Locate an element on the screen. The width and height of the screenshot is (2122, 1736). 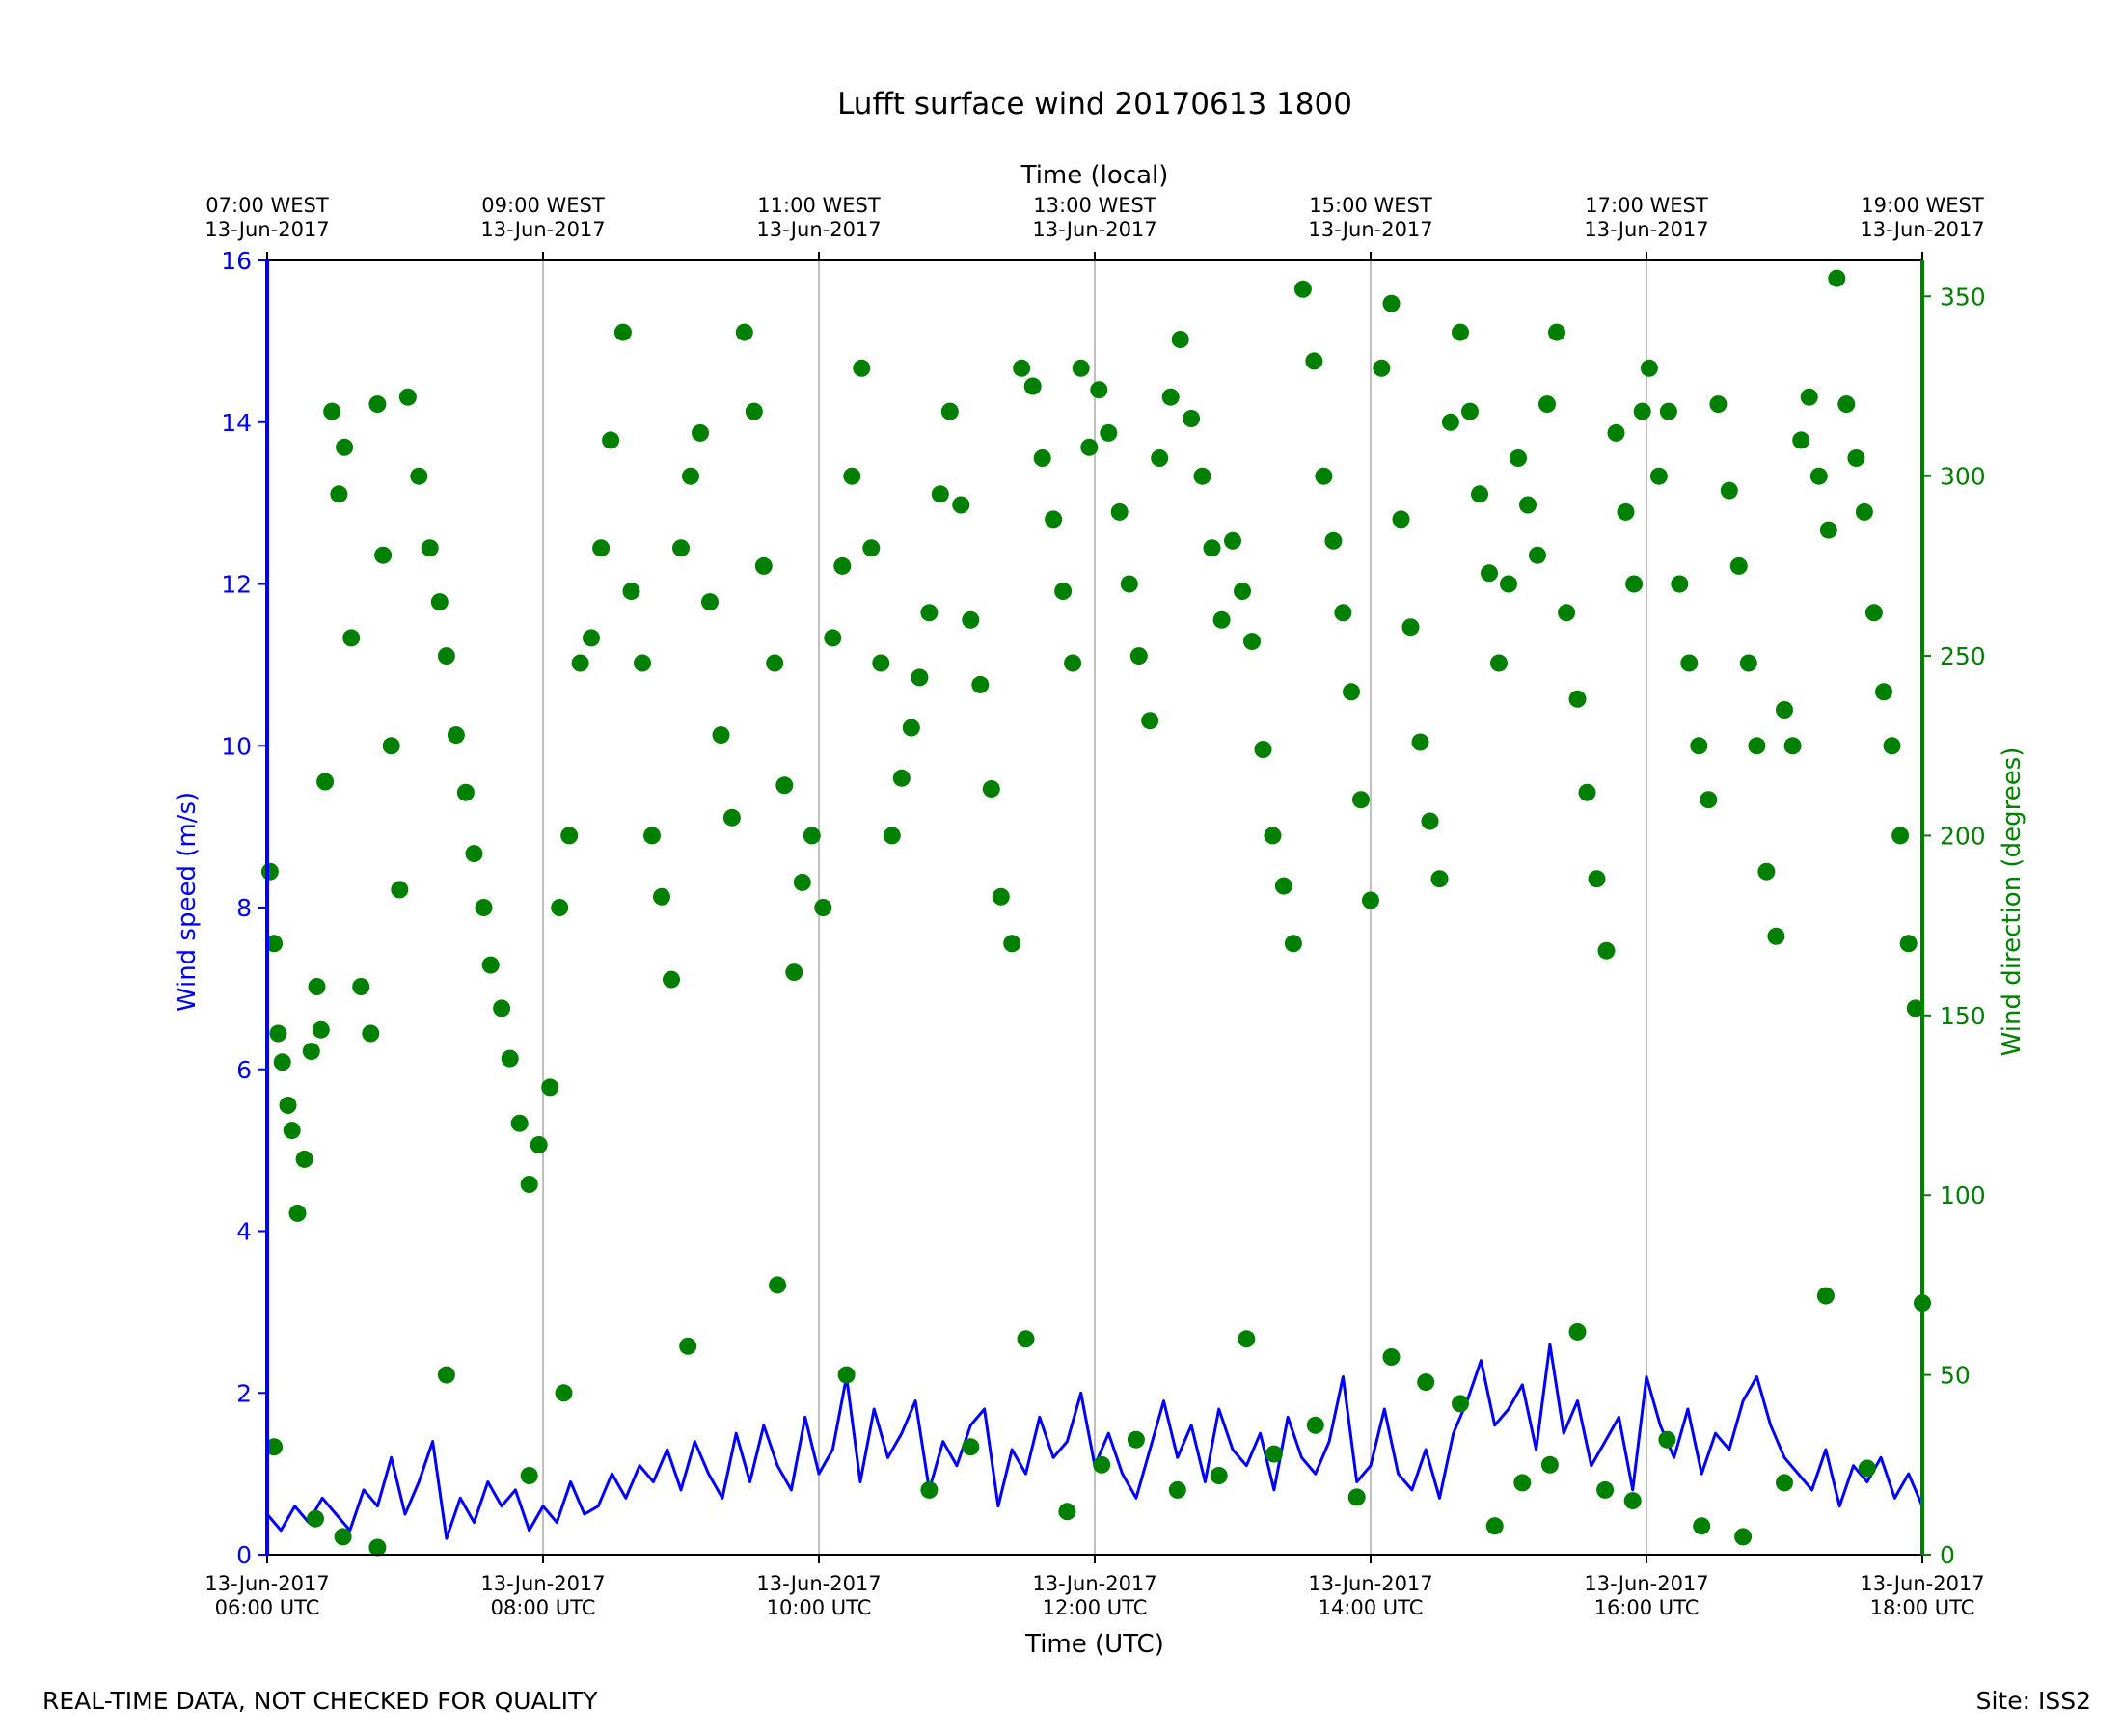
y-tick-label: 12 is located at coordinates (237, 585).